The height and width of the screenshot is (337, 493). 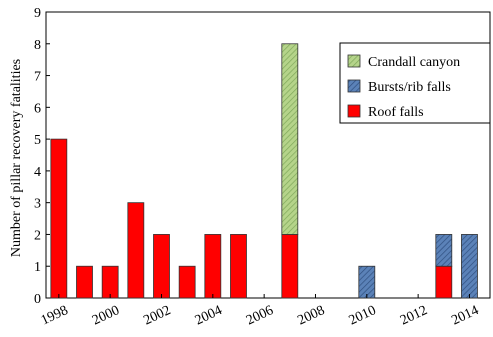 What do you see at coordinates (37, 267) in the screenshot?
I see `y-tick-label: 1` at bounding box center [37, 267].